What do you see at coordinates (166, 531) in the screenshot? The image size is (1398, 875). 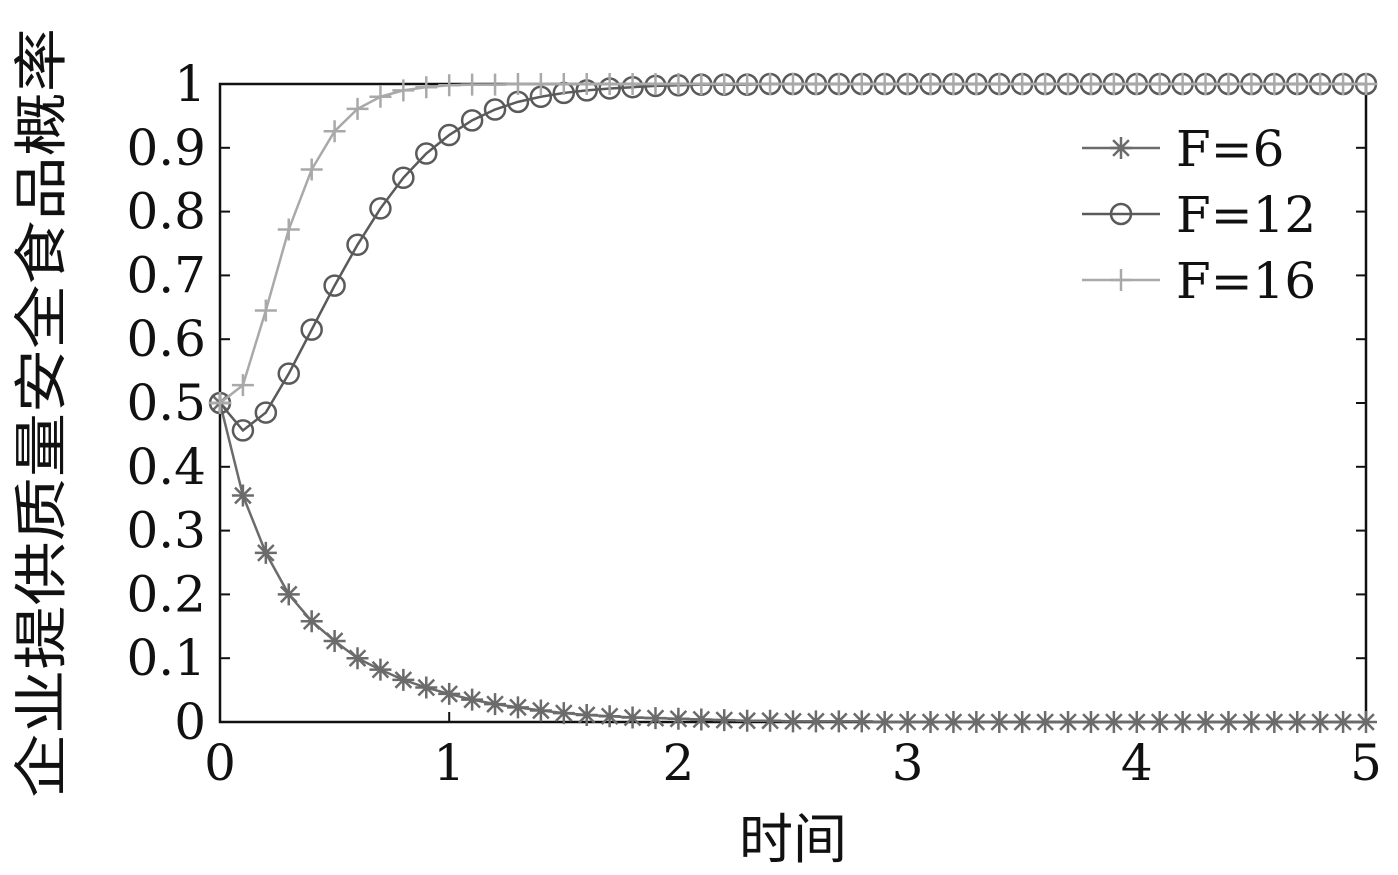 I see `y-tick-label: 0.3` at bounding box center [166, 531].